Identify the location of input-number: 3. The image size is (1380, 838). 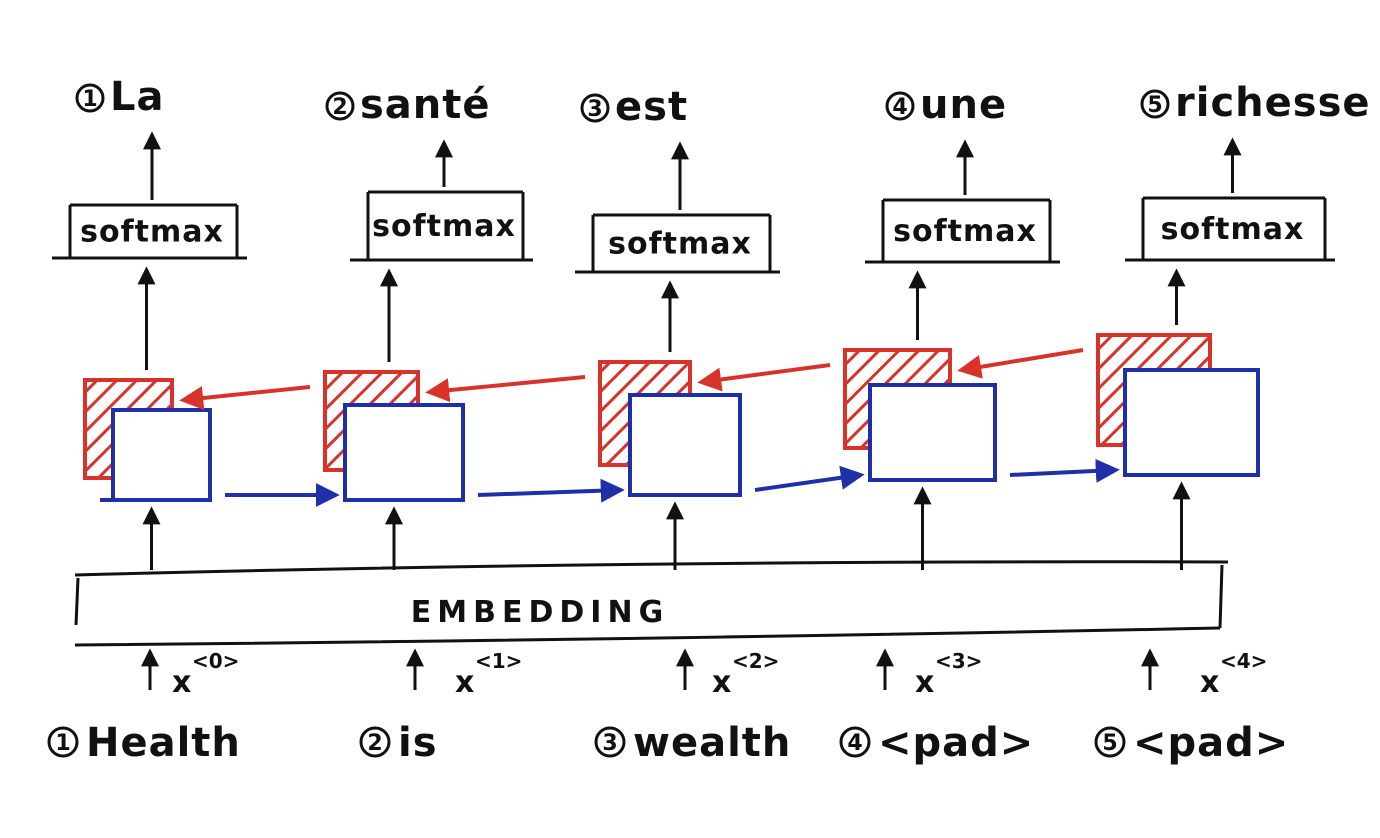
(609, 743).